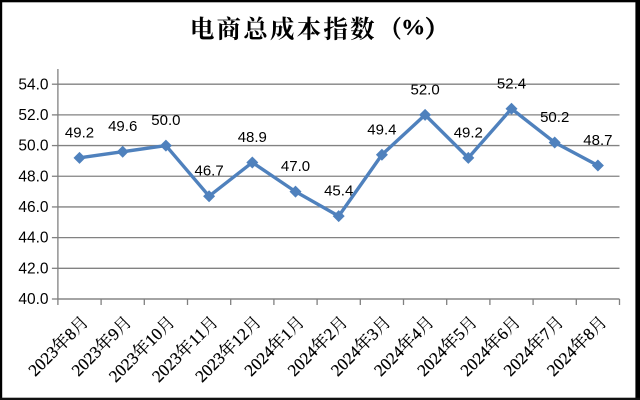 This screenshot has height=400, width=640. I want to click on svg-text: 46.7, so click(208, 171).